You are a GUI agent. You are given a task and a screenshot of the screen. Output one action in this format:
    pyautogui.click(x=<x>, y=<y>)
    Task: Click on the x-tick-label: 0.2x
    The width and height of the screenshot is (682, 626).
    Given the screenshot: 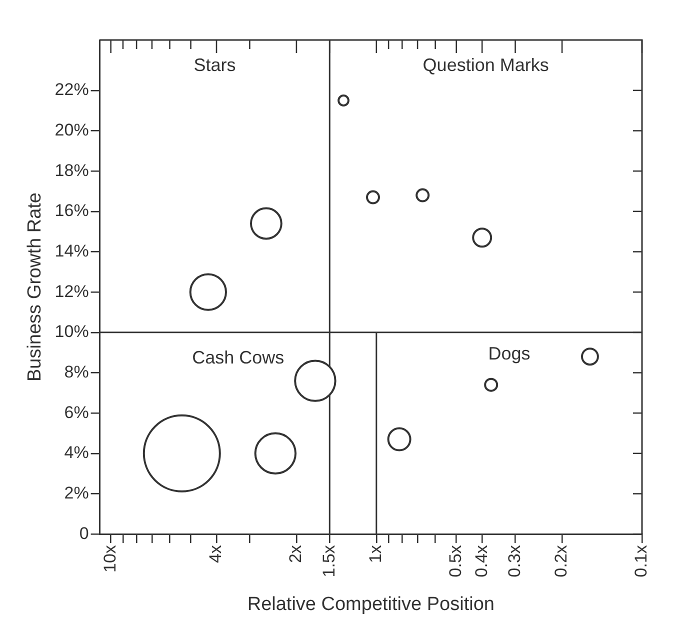 What is the action you would take?
    pyautogui.click(x=561, y=561)
    